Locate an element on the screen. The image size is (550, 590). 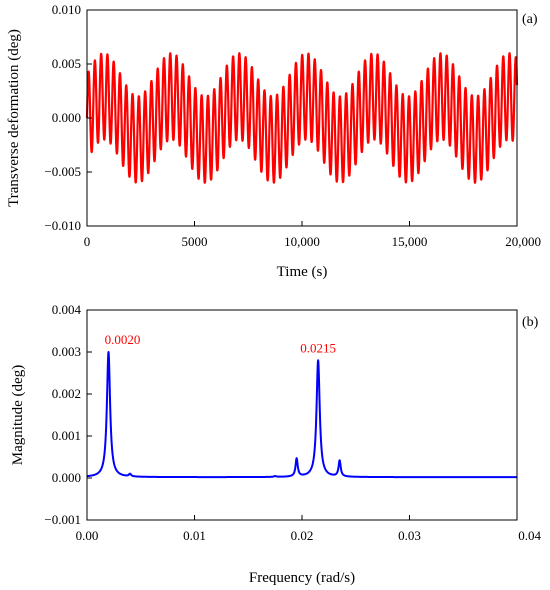
x-tick-label: 10,000 is located at coordinates (302, 241).